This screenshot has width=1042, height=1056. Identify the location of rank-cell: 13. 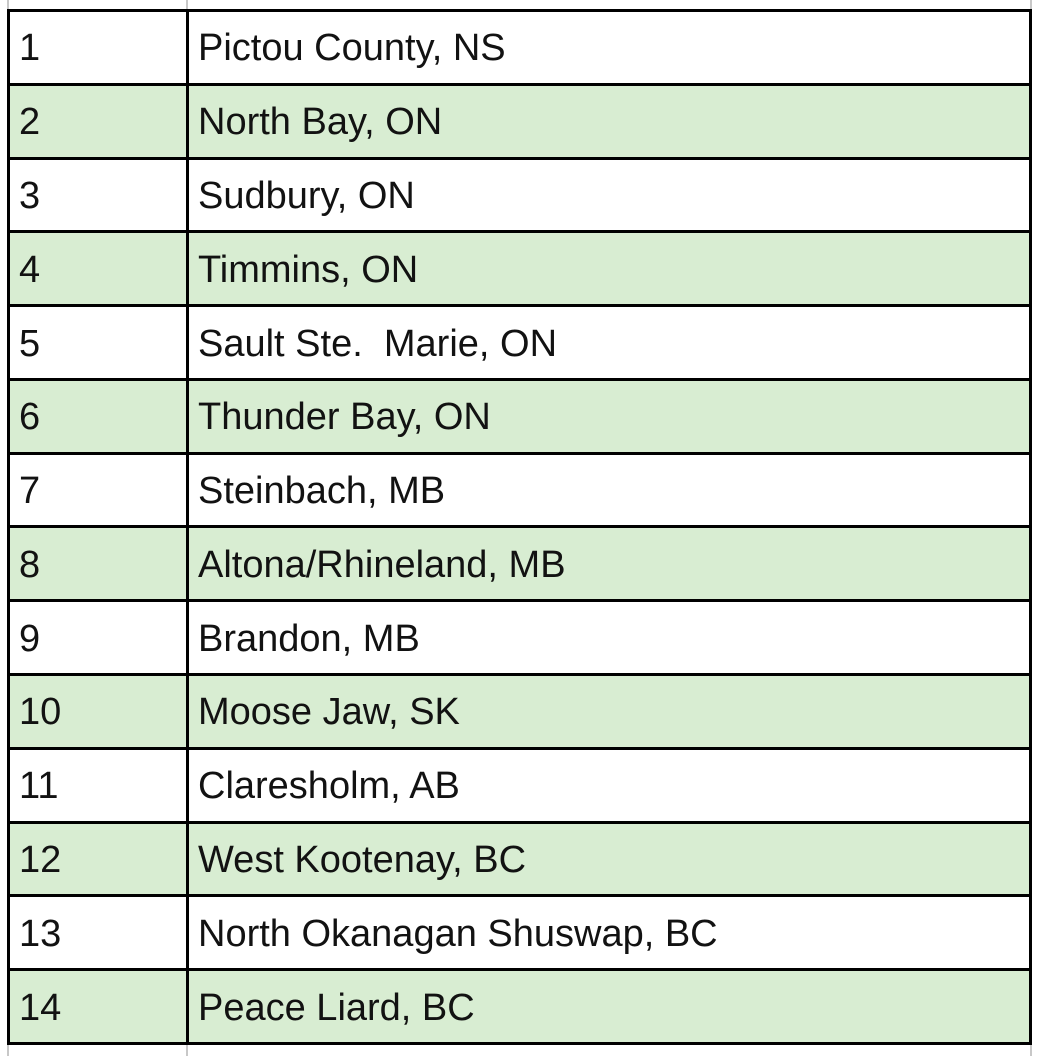
(98, 933).